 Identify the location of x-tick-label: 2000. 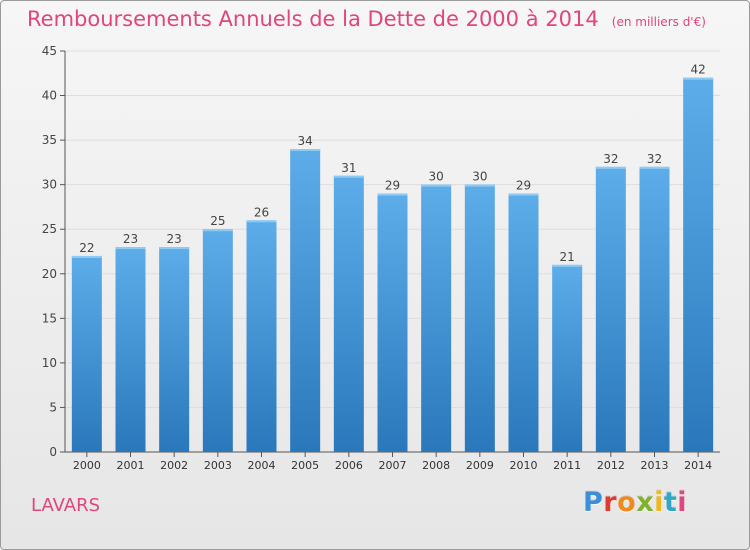
(87, 465).